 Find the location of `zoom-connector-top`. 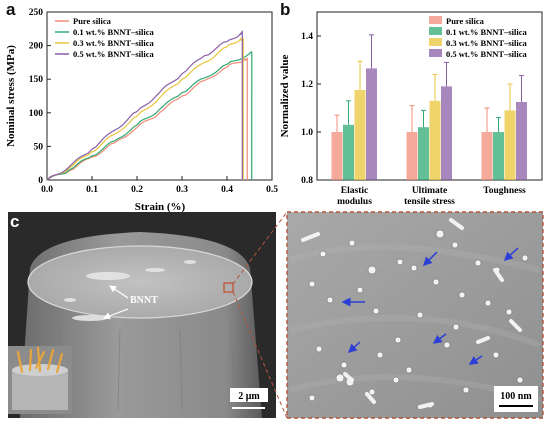

zoom-connector-top is located at coordinates (260, 248).